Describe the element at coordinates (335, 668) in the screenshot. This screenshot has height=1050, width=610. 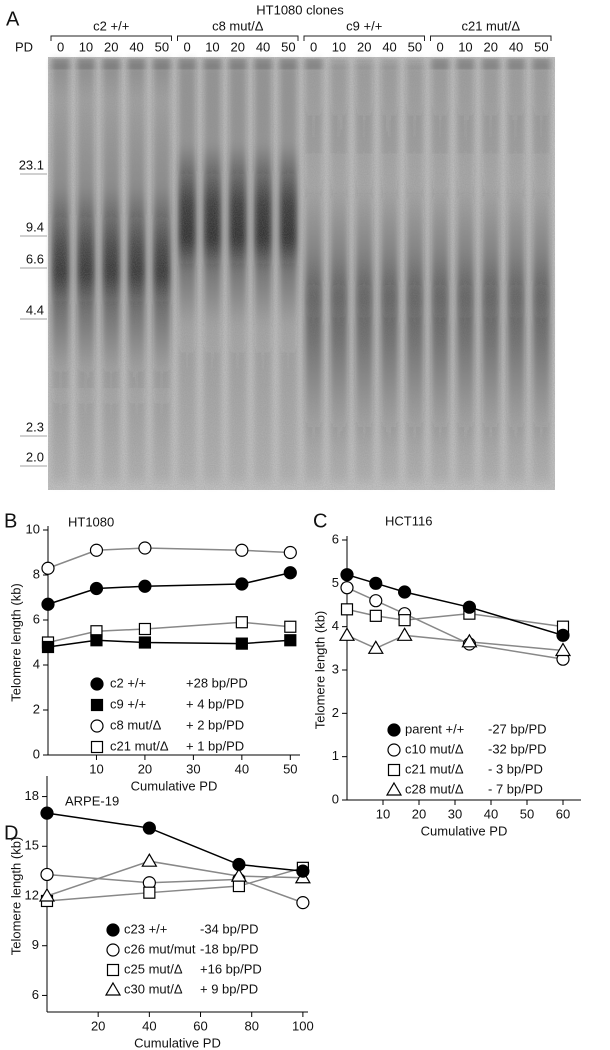
I see `y-tick-label: 3` at that location.